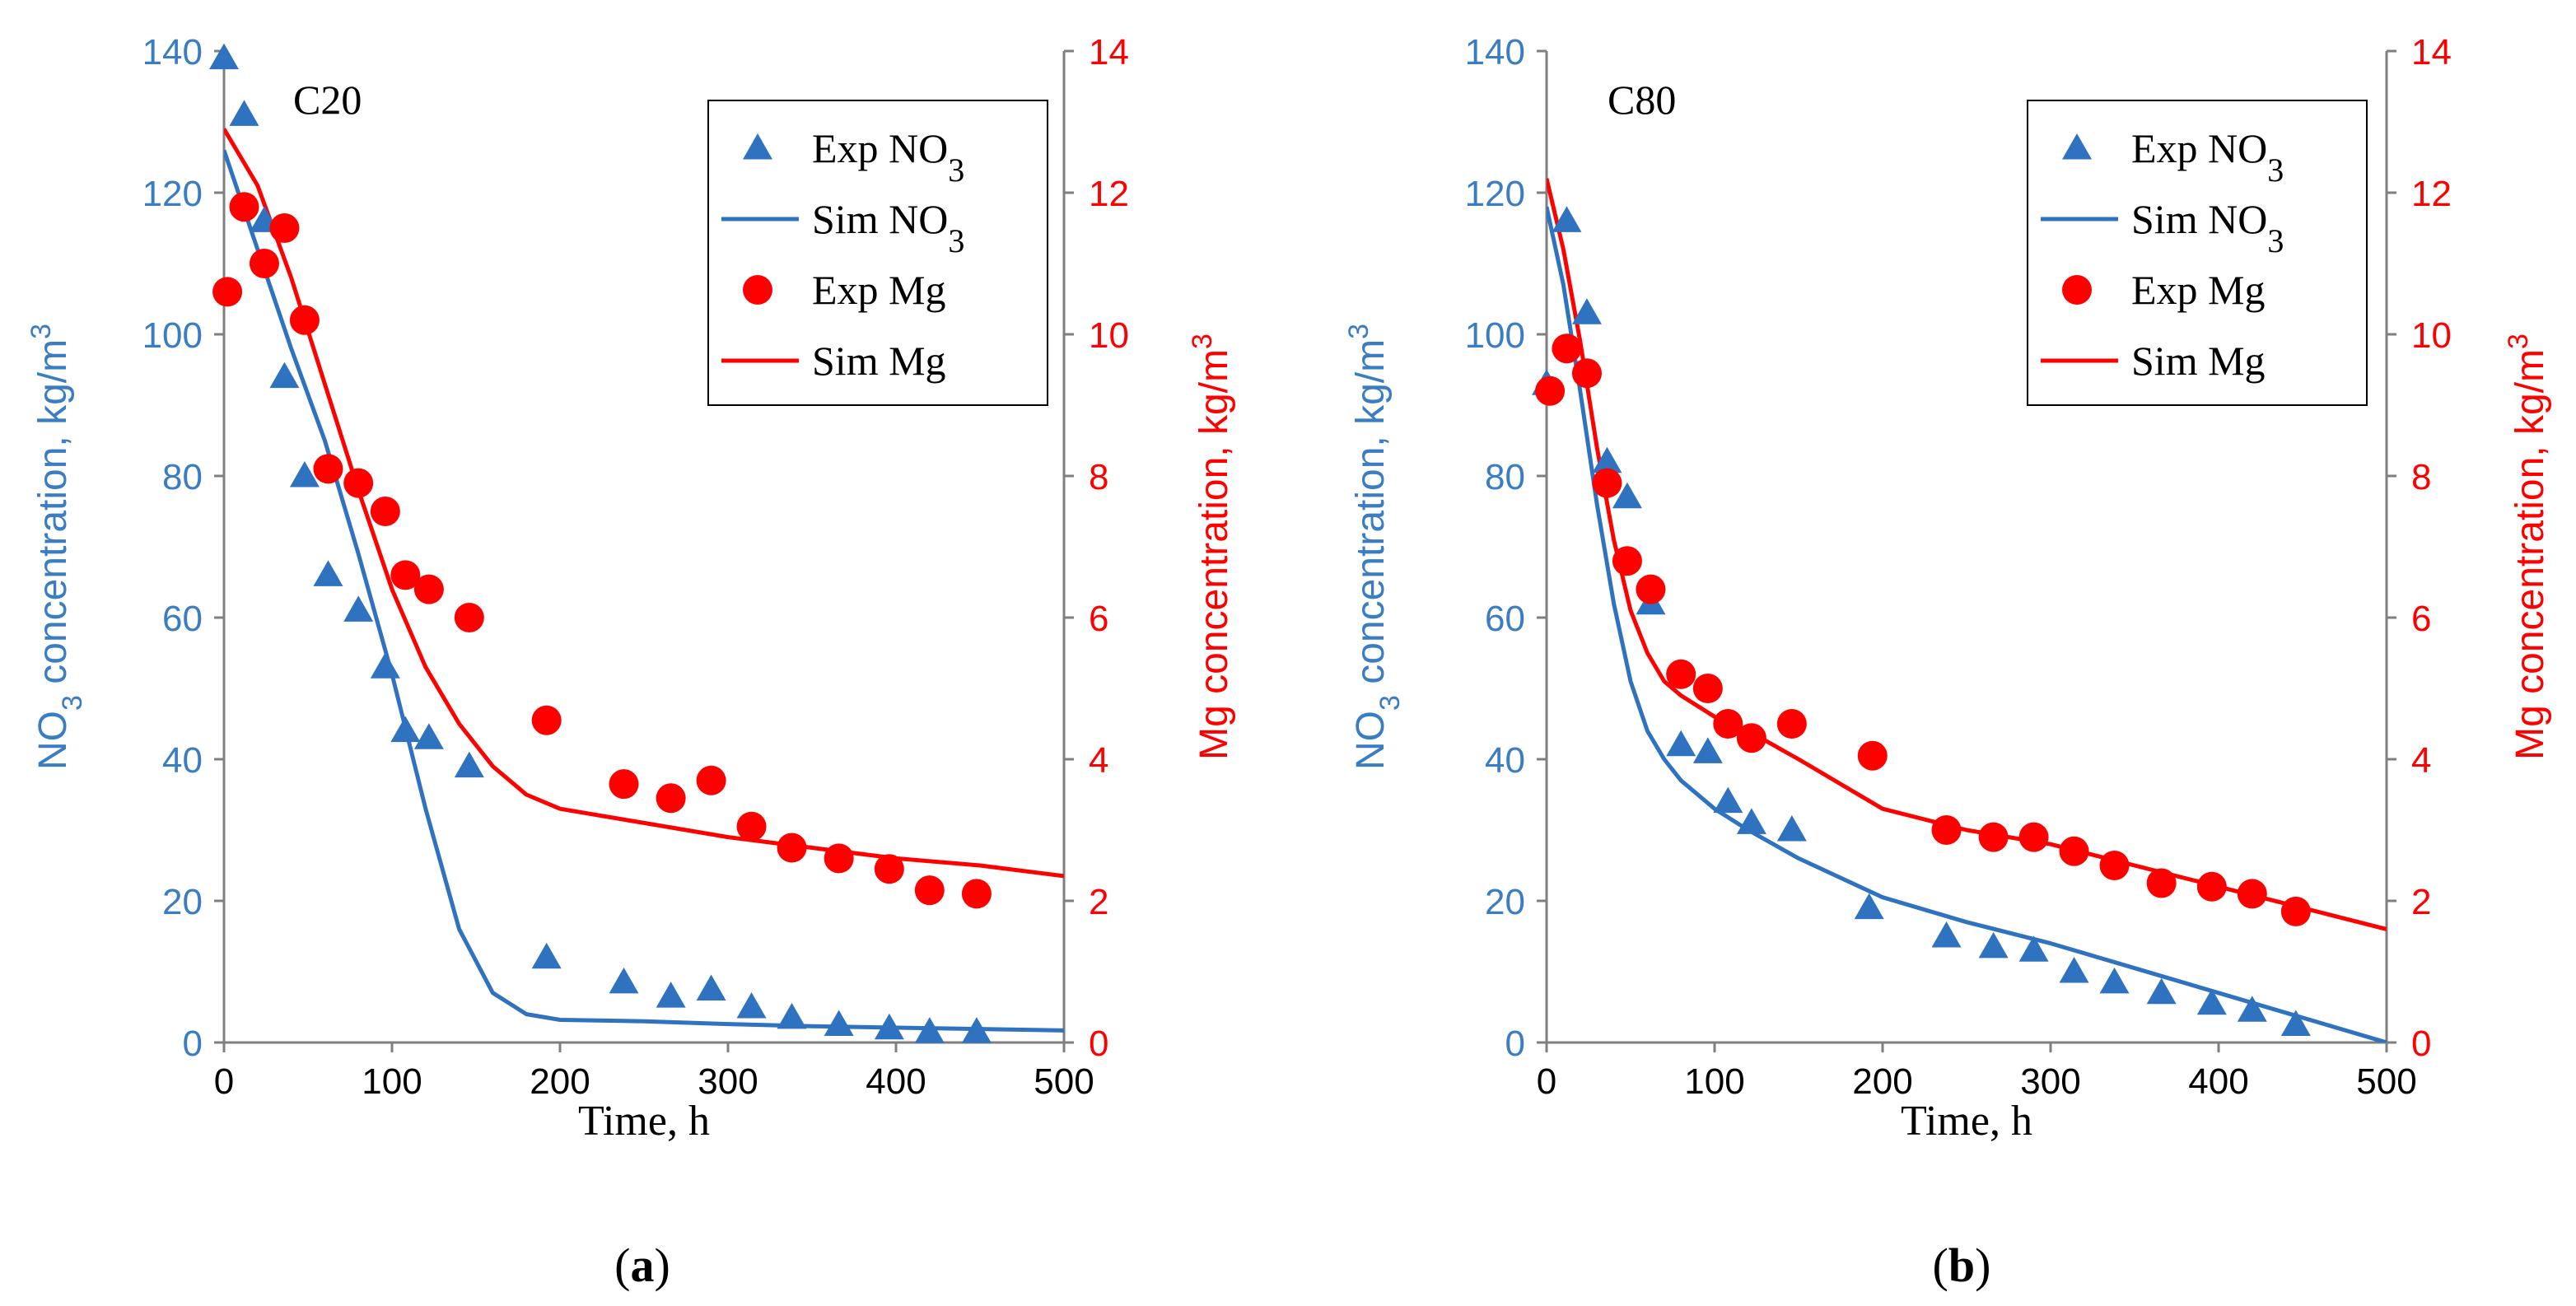  I want to click on panel-label: C80, so click(1642, 100).